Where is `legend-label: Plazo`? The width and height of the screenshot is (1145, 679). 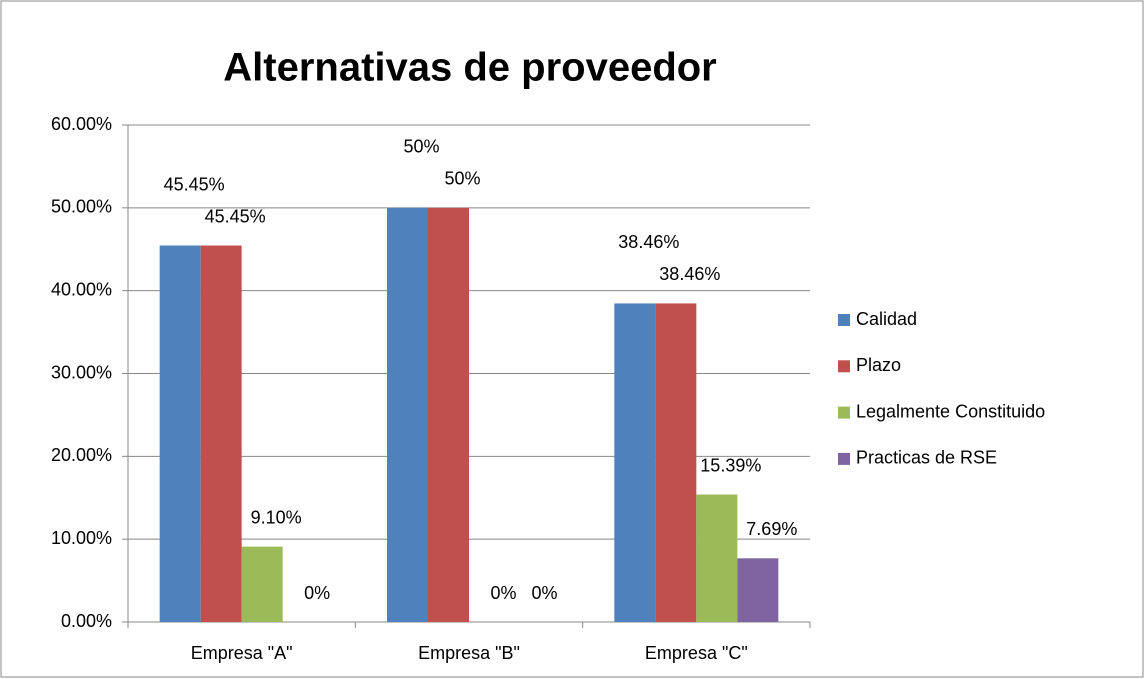
legend-label: Plazo is located at coordinates (878, 365).